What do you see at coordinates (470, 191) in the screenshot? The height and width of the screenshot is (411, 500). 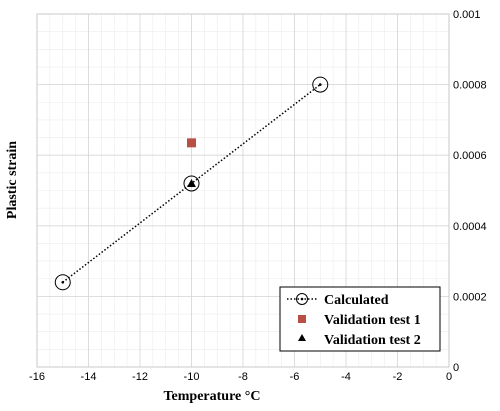 I see `y-axis-ticks: 0 0.0002 0.0004 0.0006 0.0008 0.001` at bounding box center [470, 191].